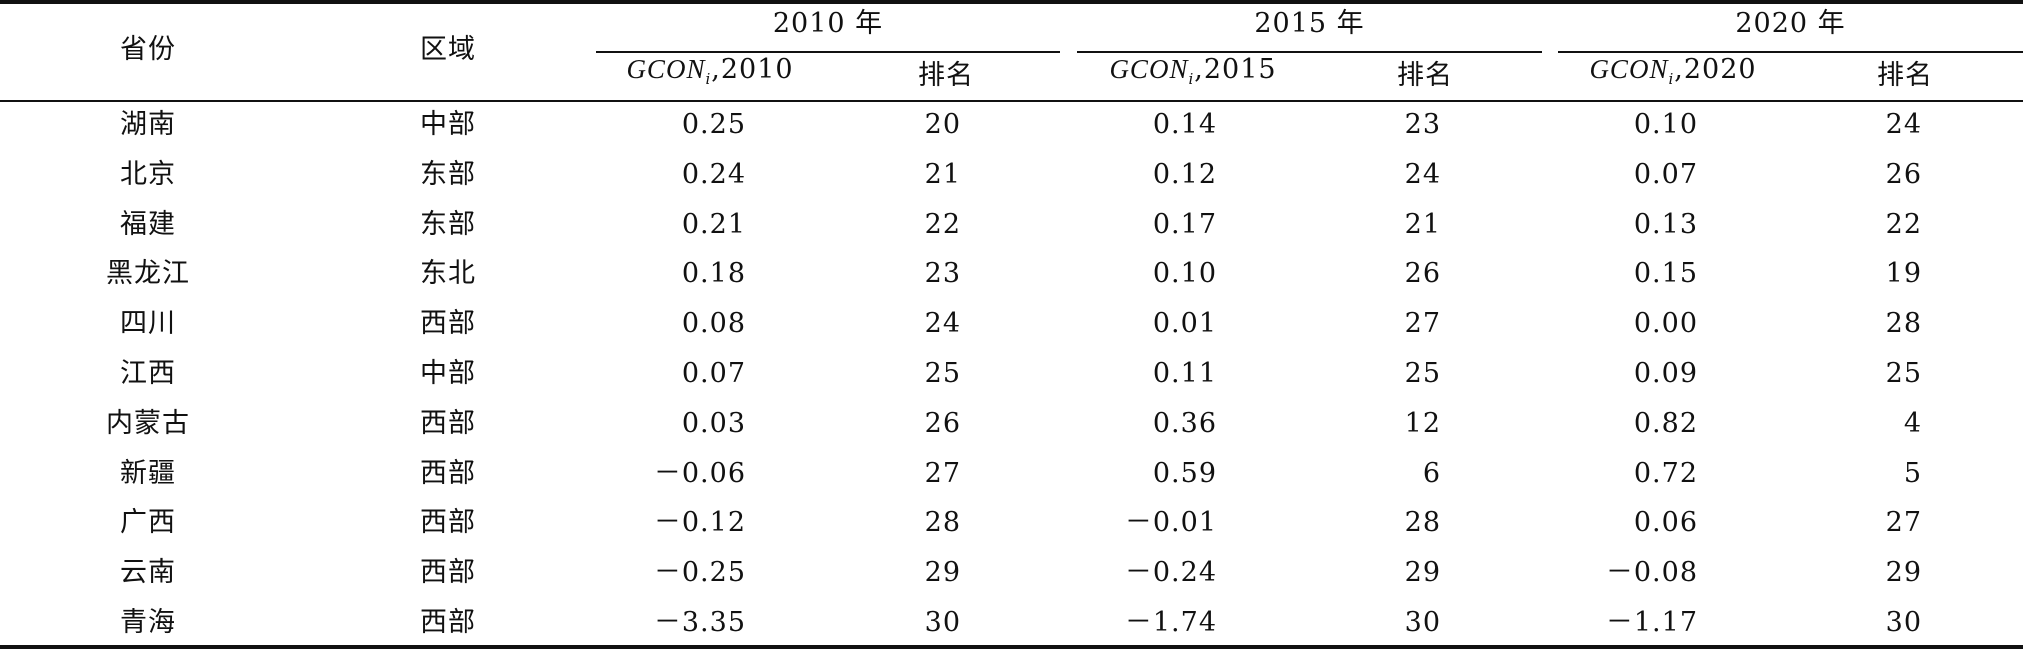  Describe the element at coordinates (148, 324) in the screenshot. I see `province-cell: 四川` at that location.